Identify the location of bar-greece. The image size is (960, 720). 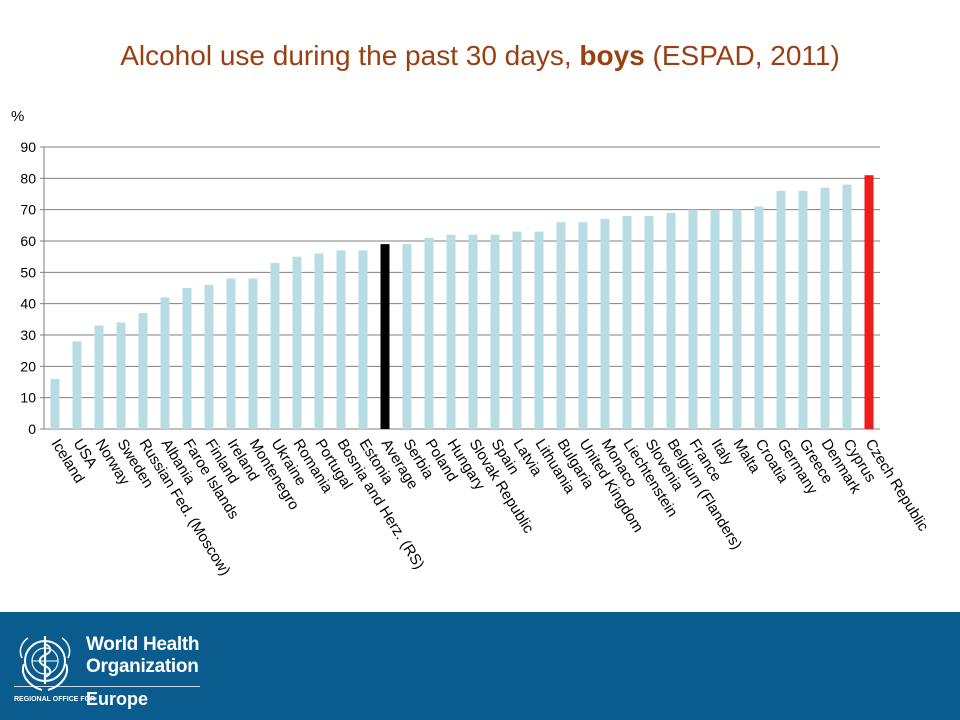
(803, 309).